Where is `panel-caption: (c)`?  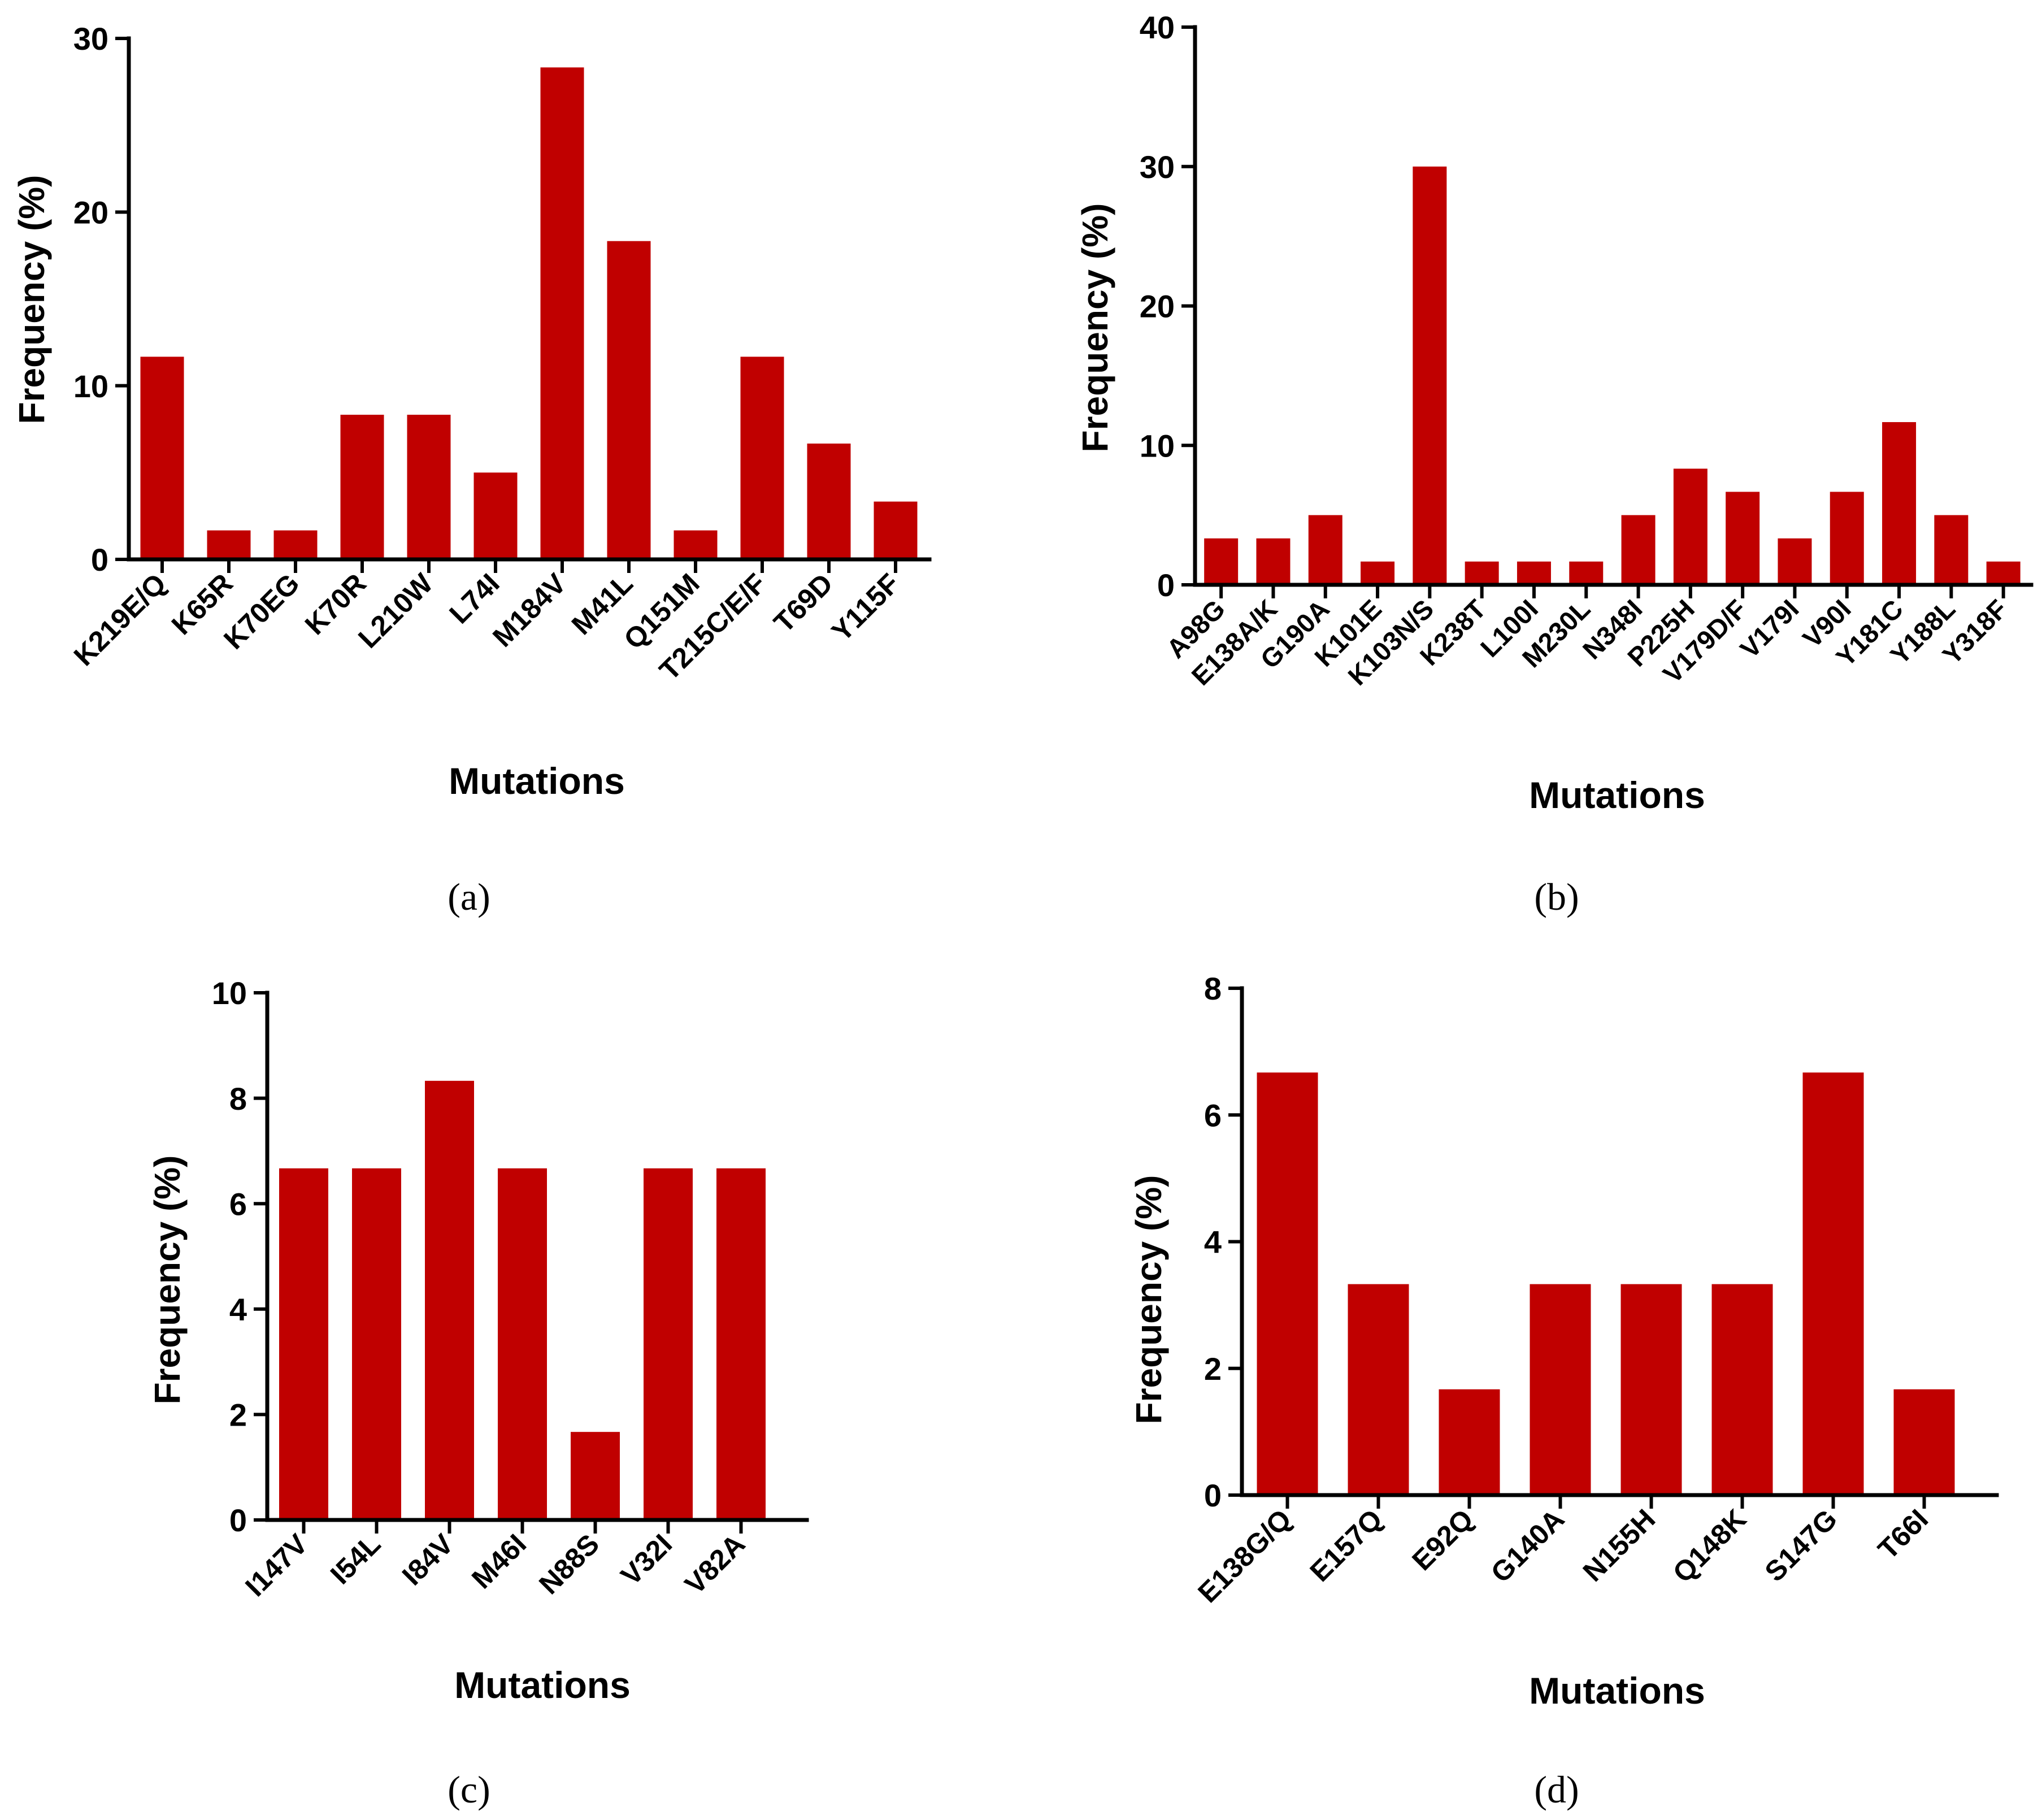 panel-caption: (c) is located at coordinates (468, 1789).